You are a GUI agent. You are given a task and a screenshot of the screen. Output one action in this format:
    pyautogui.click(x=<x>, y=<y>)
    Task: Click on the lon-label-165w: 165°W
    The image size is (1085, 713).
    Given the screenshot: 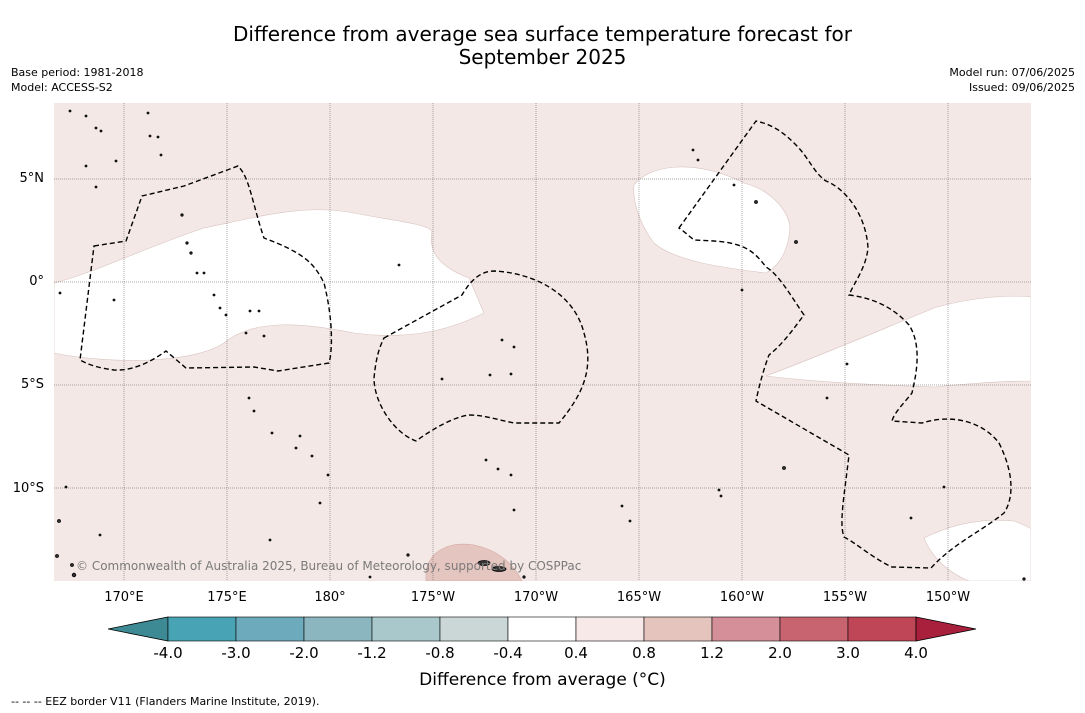 What is the action you would take?
    pyautogui.click(x=639, y=597)
    